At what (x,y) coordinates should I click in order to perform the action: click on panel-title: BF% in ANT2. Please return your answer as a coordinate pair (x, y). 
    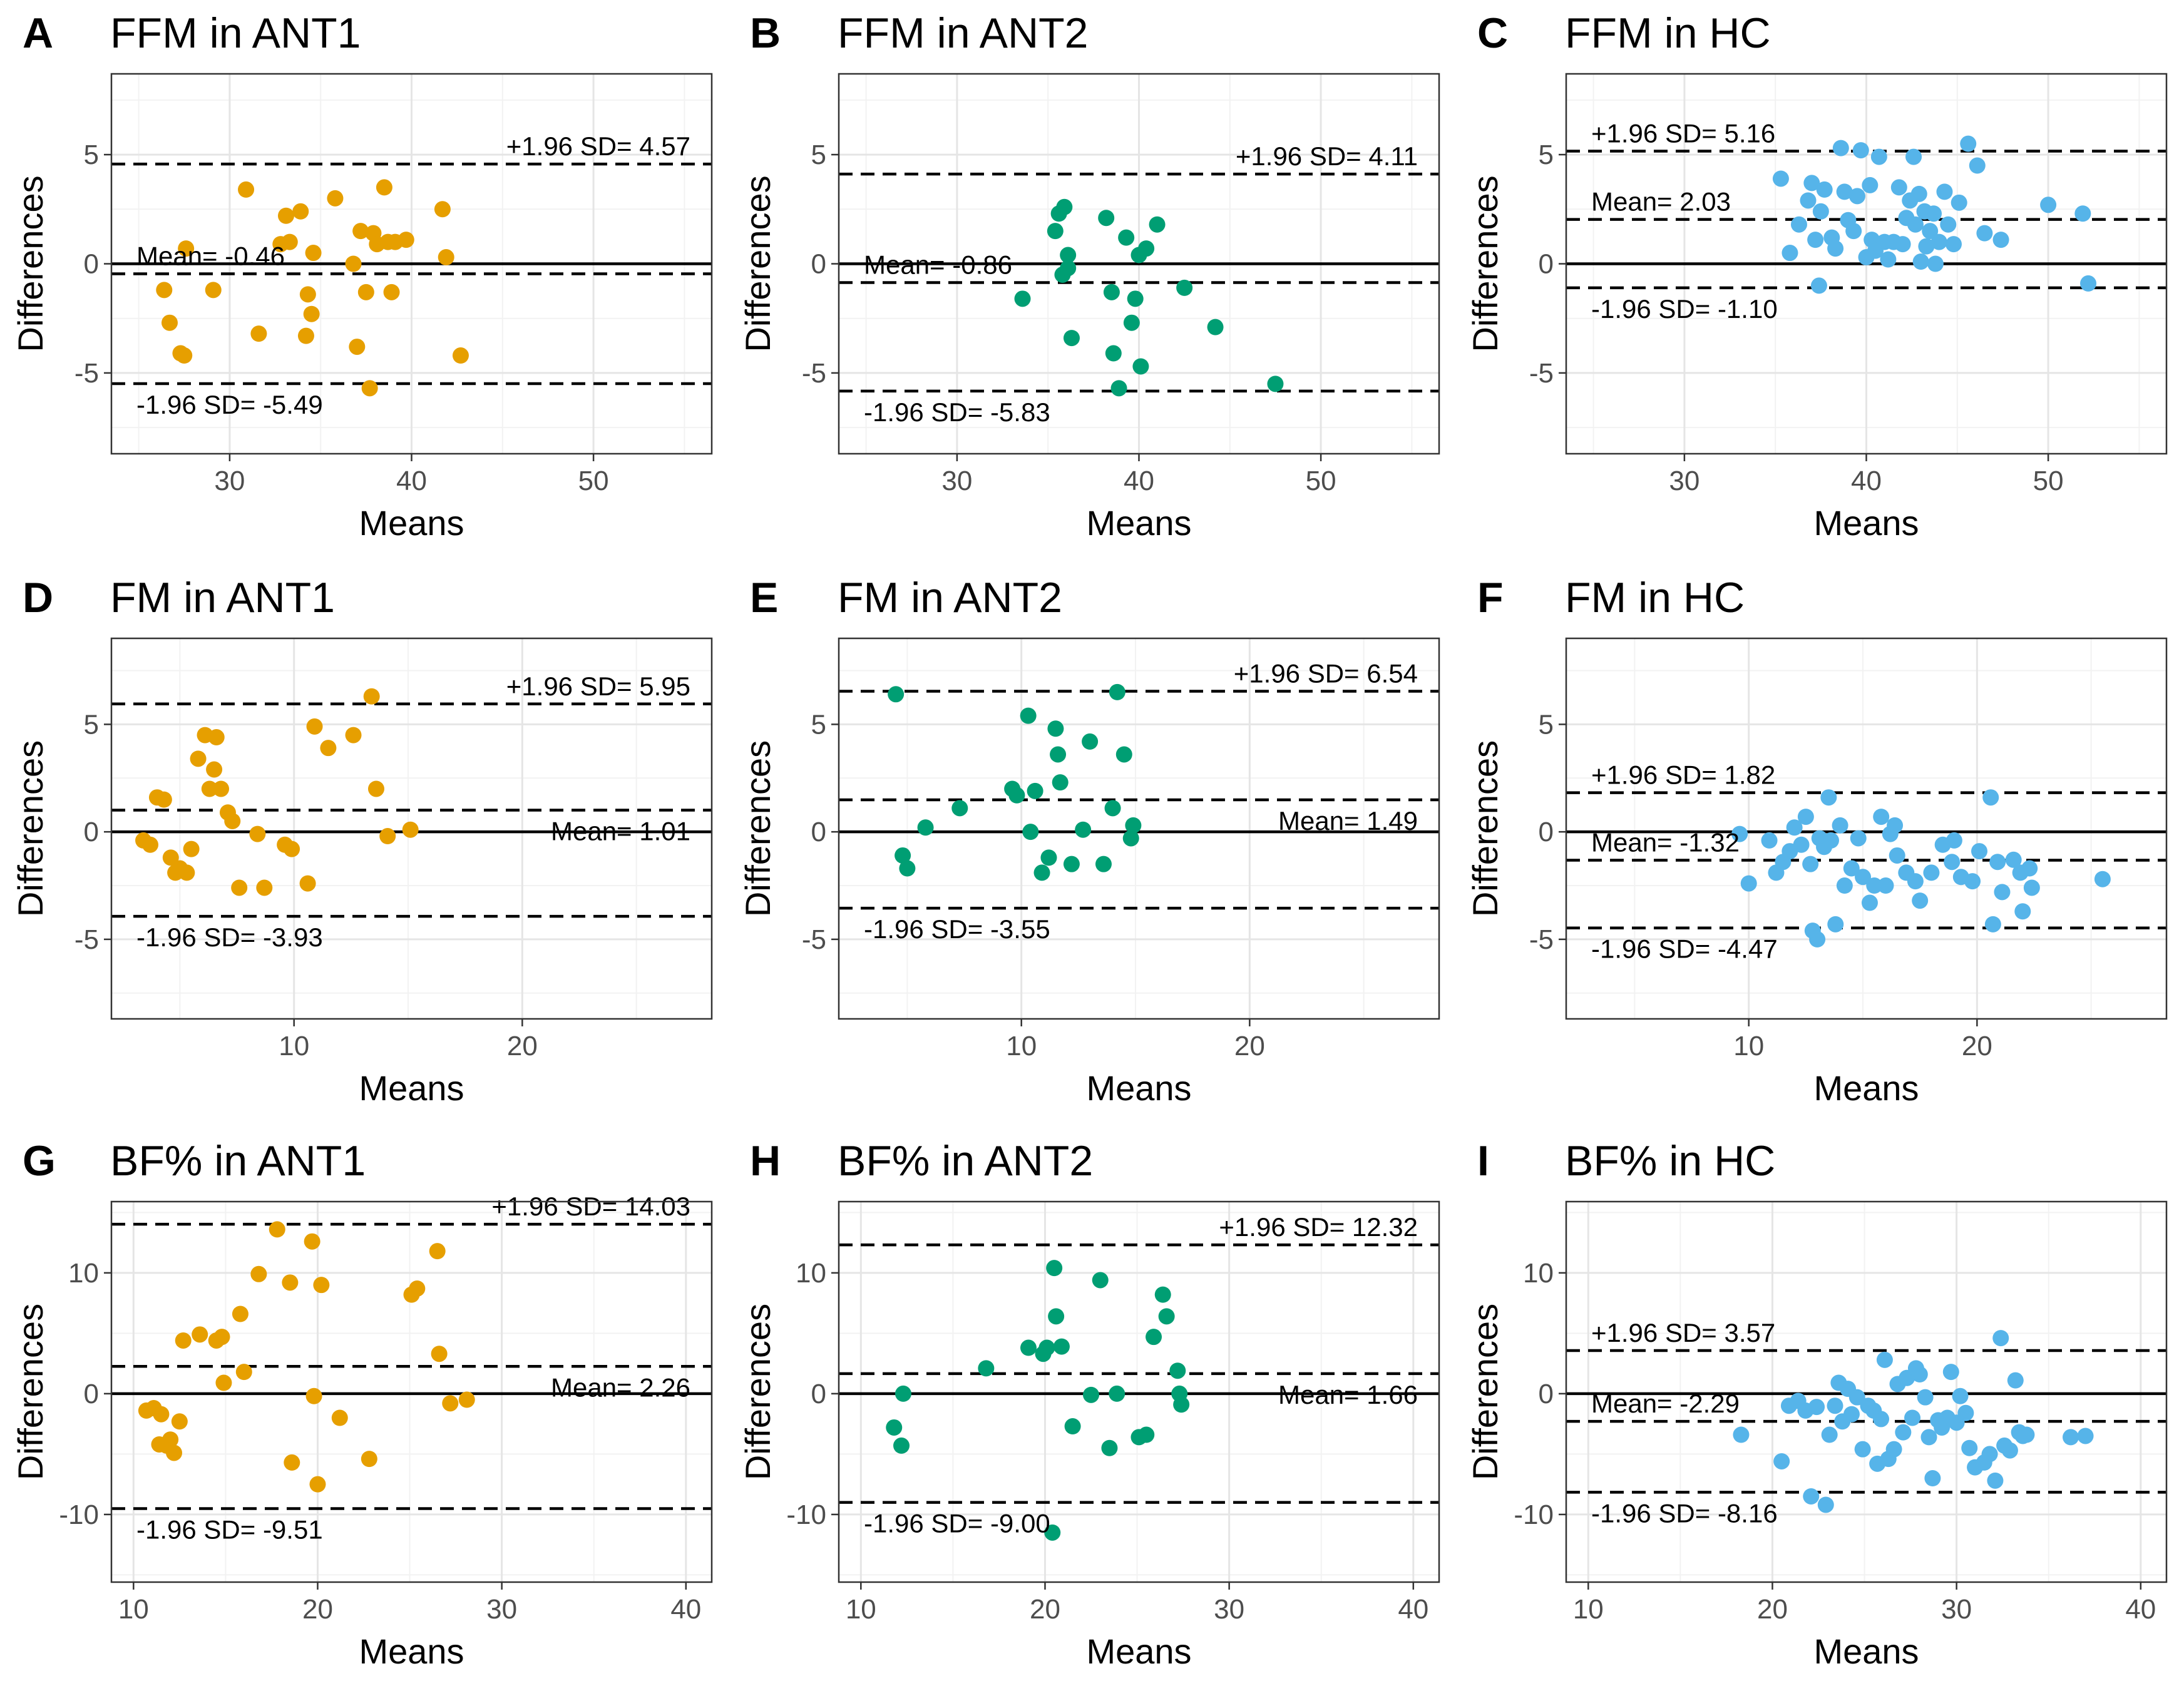
    Looking at the image, I should click on (966, 1161).